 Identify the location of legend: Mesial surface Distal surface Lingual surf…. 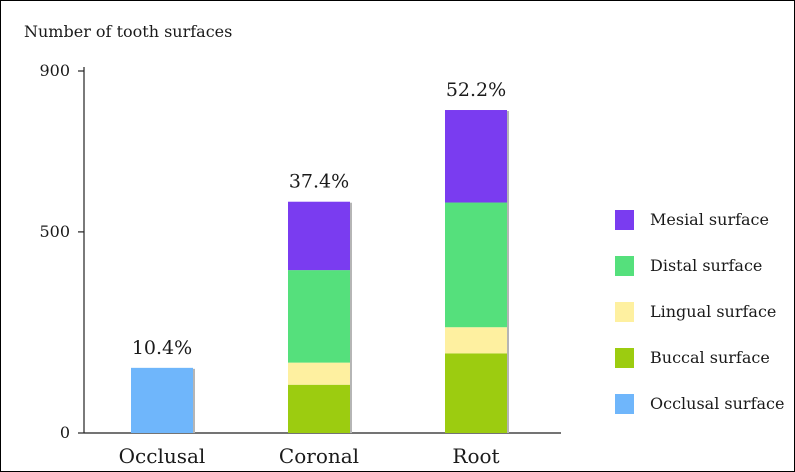
(699, 312).